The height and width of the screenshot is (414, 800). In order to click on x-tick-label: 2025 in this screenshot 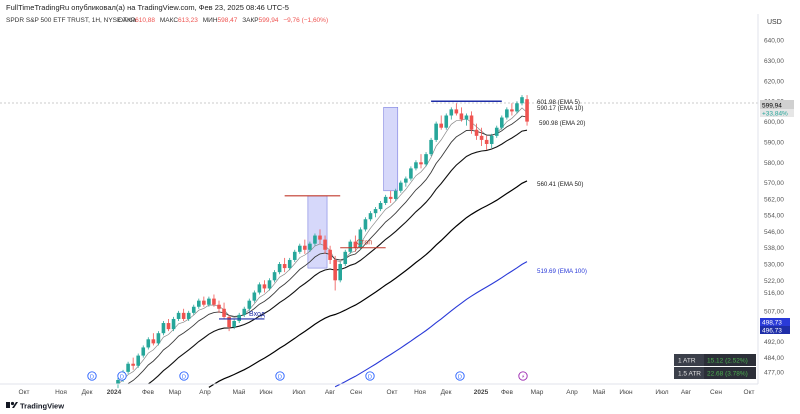, I will do `click(481, 392)`.